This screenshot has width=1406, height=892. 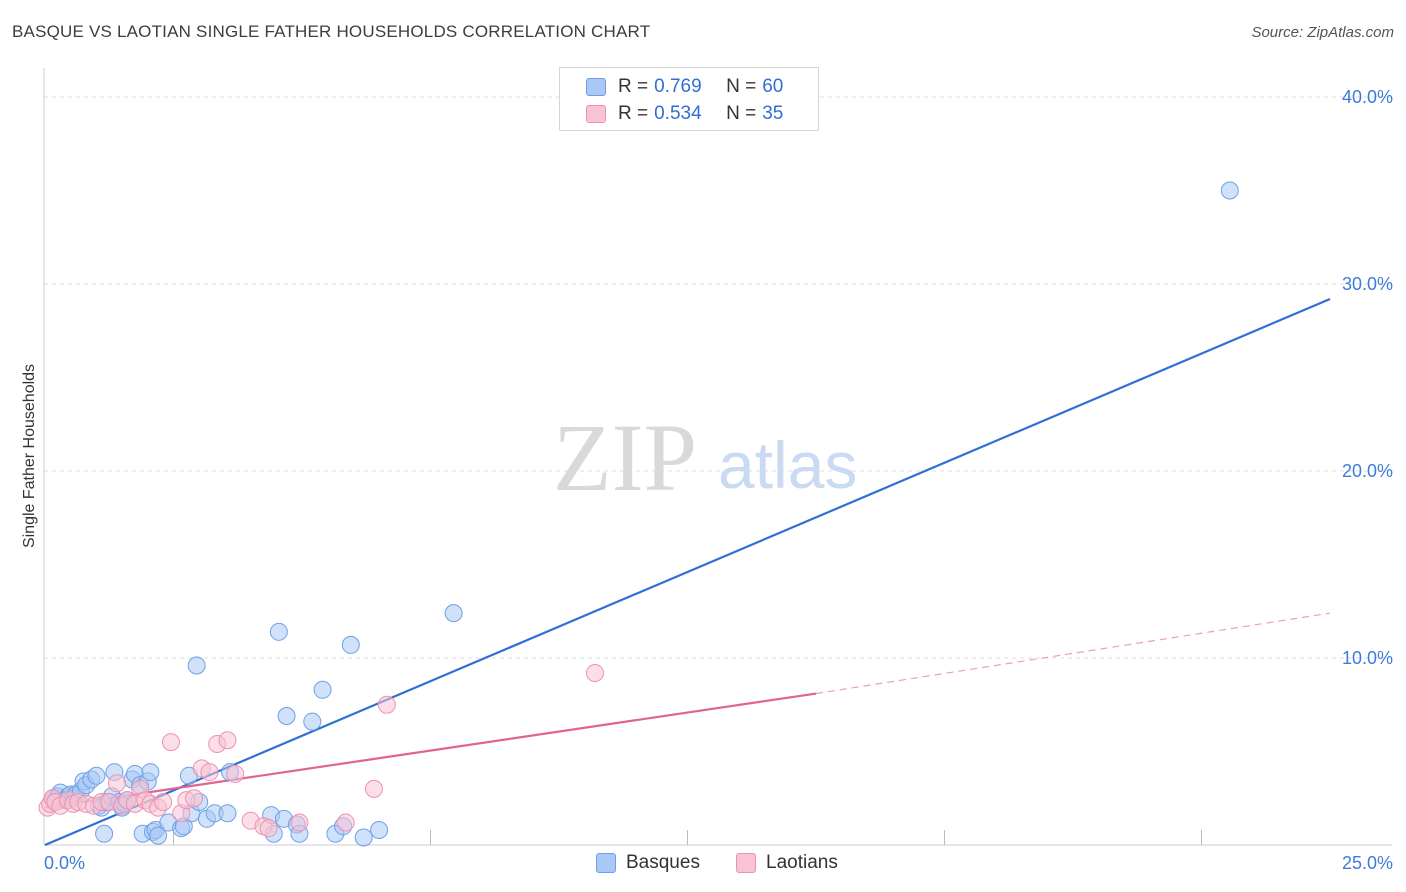 What do you see at coordinates (1073, 653) in the screenshot?
I see `trend-line-laotians-extension` at bounding box center [1073, 653].